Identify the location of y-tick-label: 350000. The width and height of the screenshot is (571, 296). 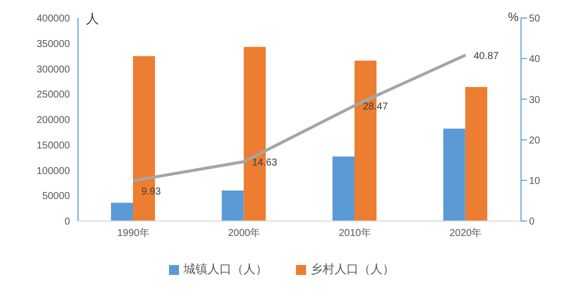
(53, 44).